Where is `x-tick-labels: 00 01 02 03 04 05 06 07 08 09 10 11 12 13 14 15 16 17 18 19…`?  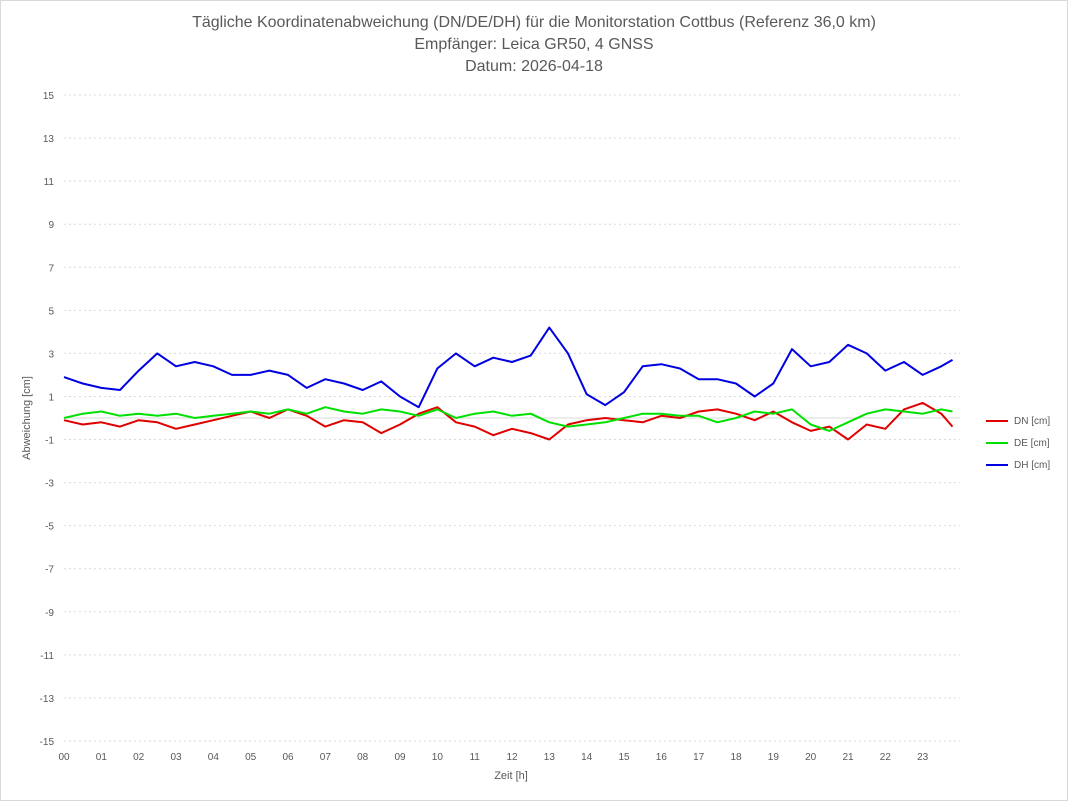
x-tick-labels: 00 01 02 03 04 05 06 07 08 09 10 11 12 13 14 15 16 17 18 19… is located at coordinates (493, 757).